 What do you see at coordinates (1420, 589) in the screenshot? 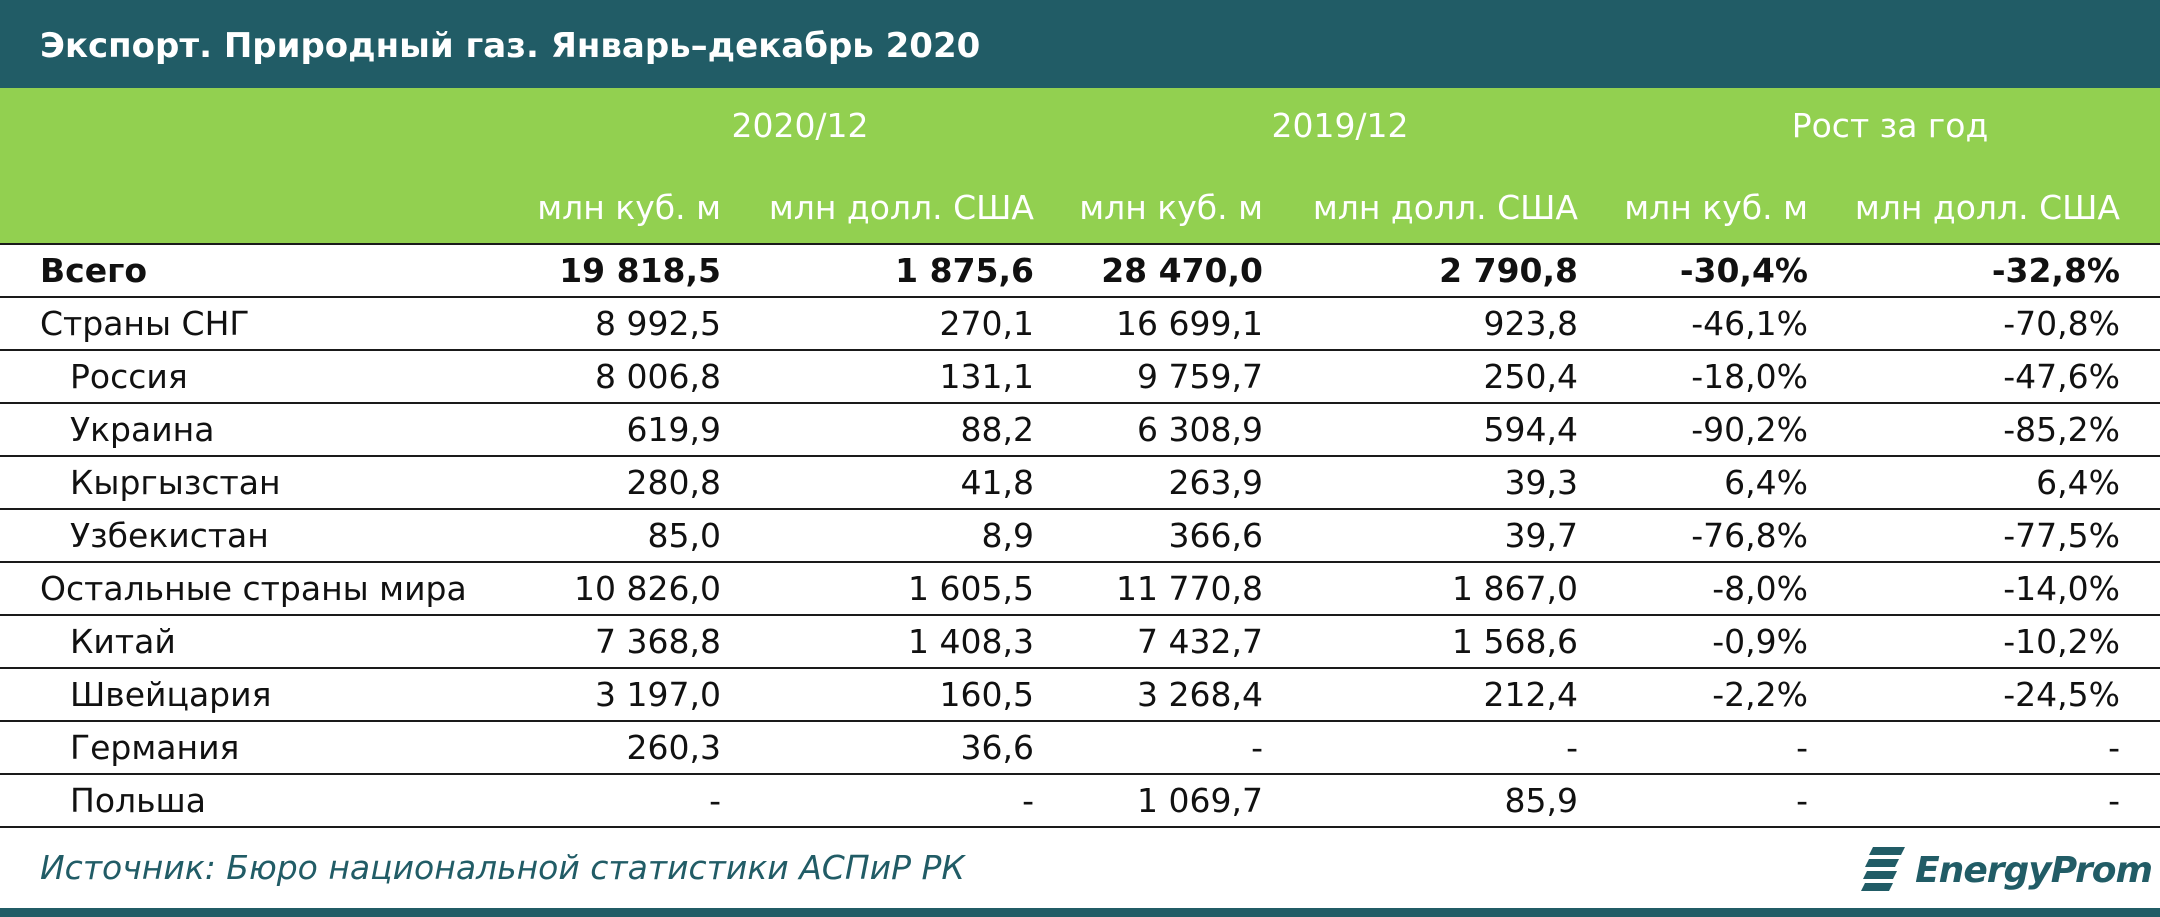
I see `cell-value: 1 867,0` at bounding box center [1420, 589].